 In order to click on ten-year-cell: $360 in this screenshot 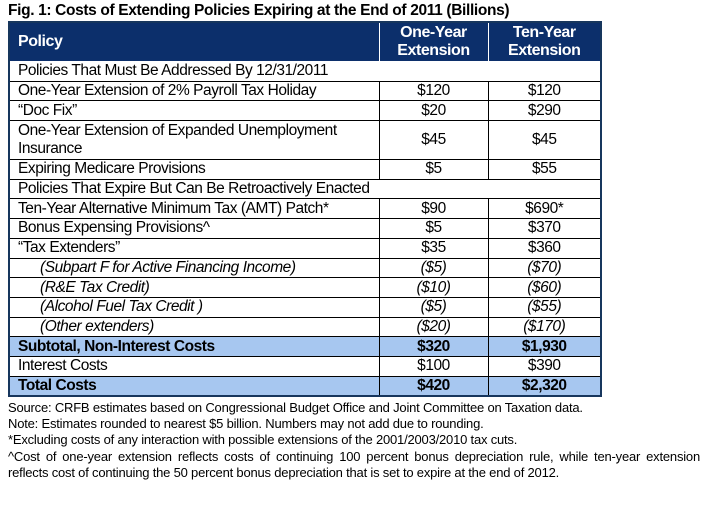, I will do `click(544, 248)`.